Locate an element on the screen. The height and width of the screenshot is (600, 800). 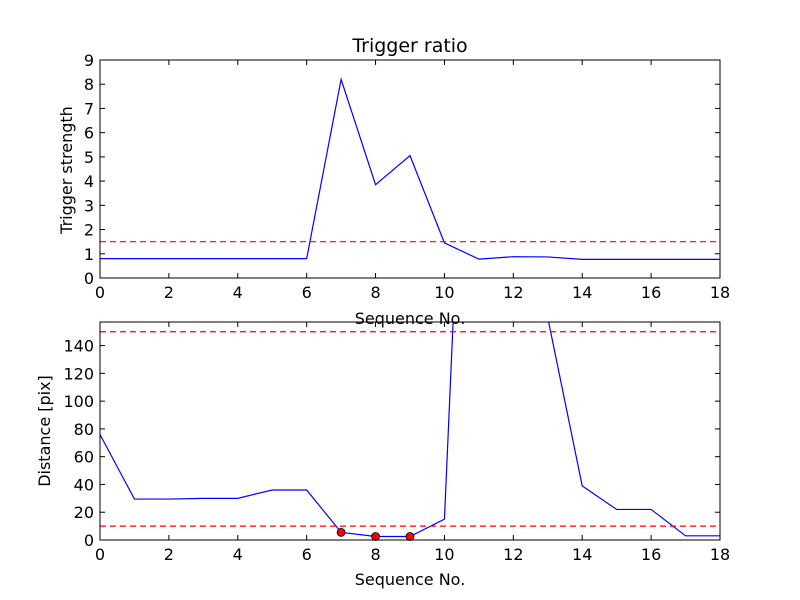
y-tick-label: 40 is located at coordinates (84, 484).